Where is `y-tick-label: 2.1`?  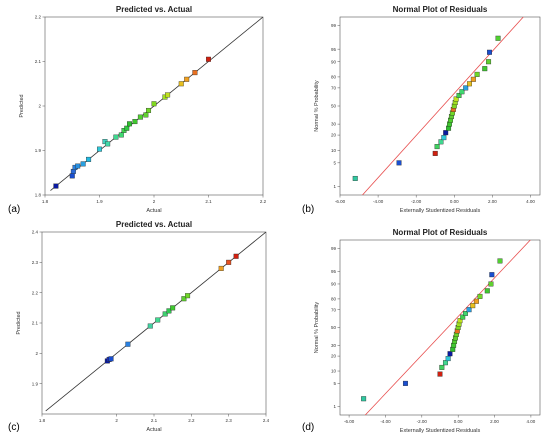 y-tick-label: 2.1 is located at coordinates (38, 61).